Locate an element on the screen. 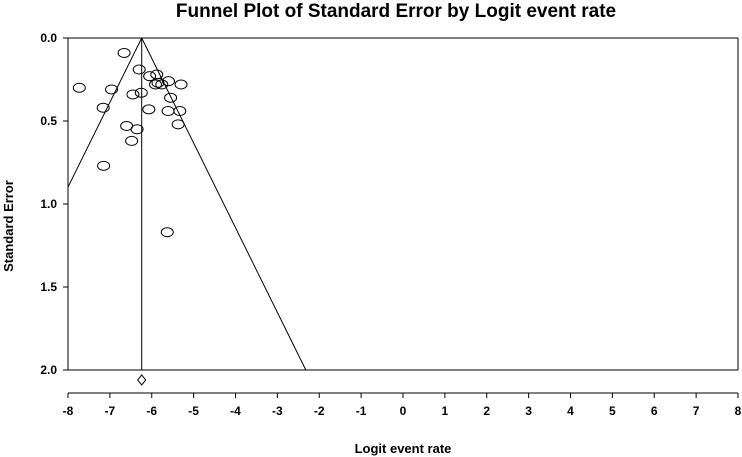 The width and height of the screenshot is (742, 457). x-tick-label: -8 is located at coordinates (68, 411).